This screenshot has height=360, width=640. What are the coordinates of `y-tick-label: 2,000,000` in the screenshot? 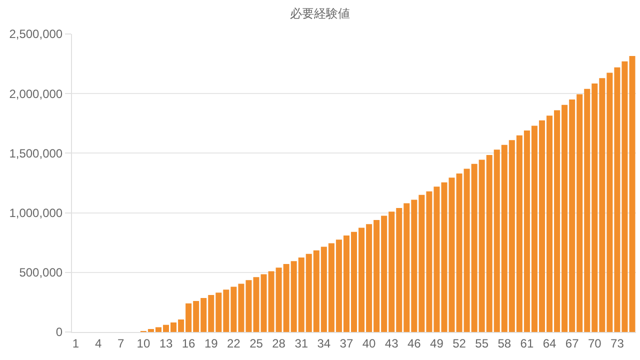 It's located at (36, 93).